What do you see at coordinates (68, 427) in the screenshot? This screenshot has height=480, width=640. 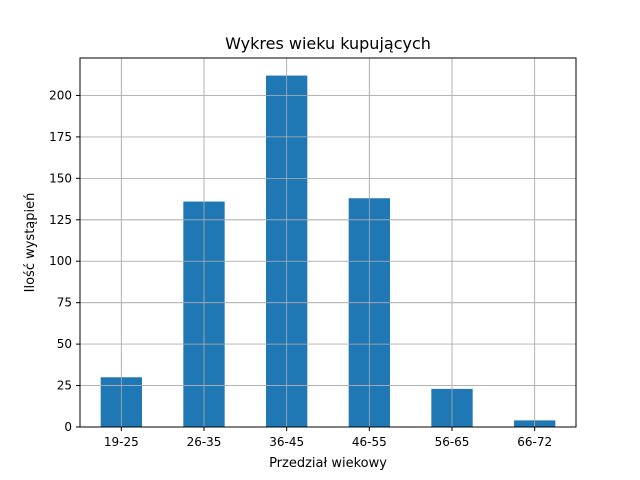 I see `y-tick-label: 0` at bounding box center [68, 427].